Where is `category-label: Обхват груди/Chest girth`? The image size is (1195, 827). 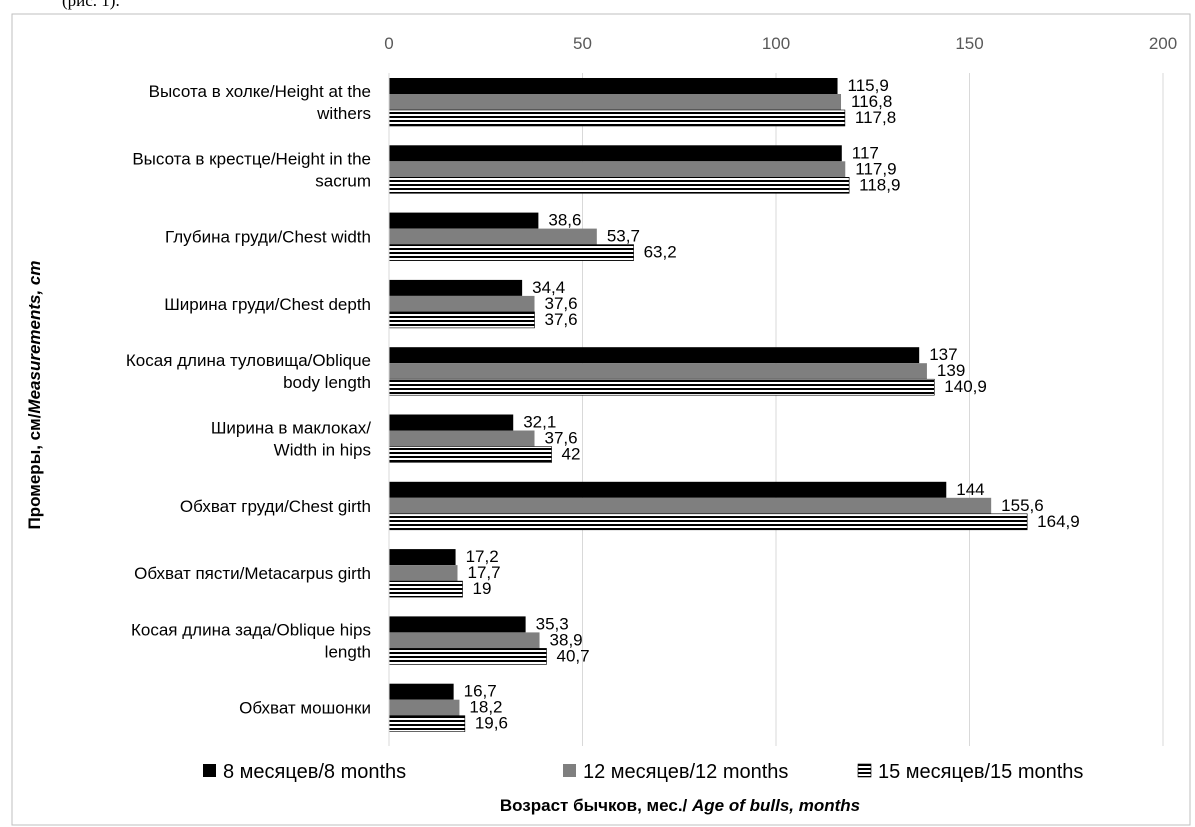
category-label: Обхват груди/Chest girth is located at coordinates (275, 506).